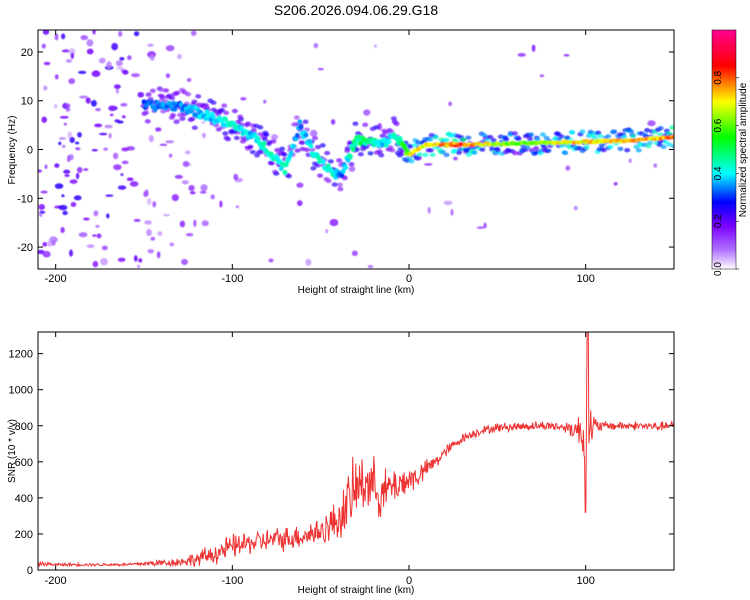  I want to click on spectrogram-y-tick-label: -20, so click(25, 248).